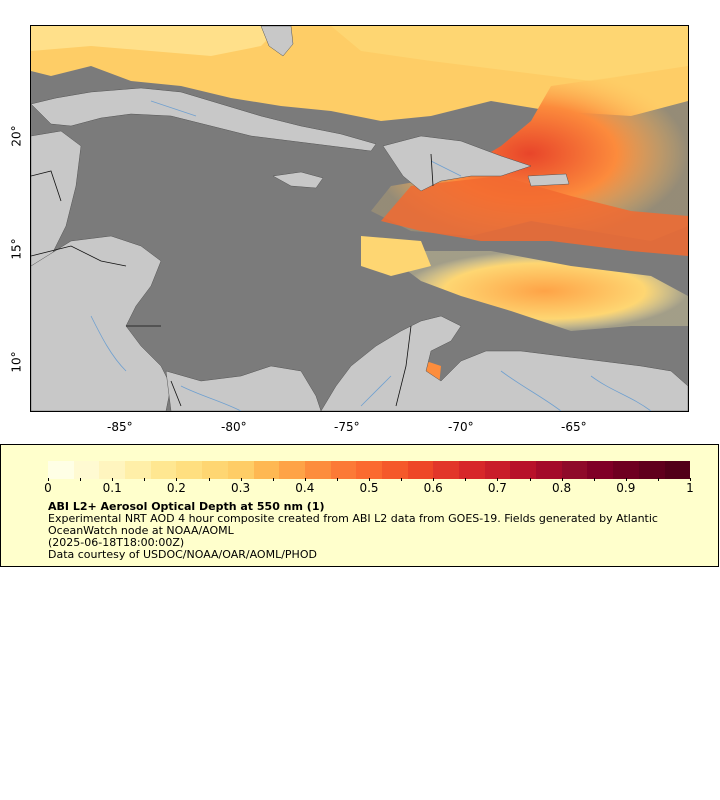  What do you see at coordinates (48, 488) in the screenshot?
I see `colorbar-tick-label: 0` at bounding box center [48, 488].